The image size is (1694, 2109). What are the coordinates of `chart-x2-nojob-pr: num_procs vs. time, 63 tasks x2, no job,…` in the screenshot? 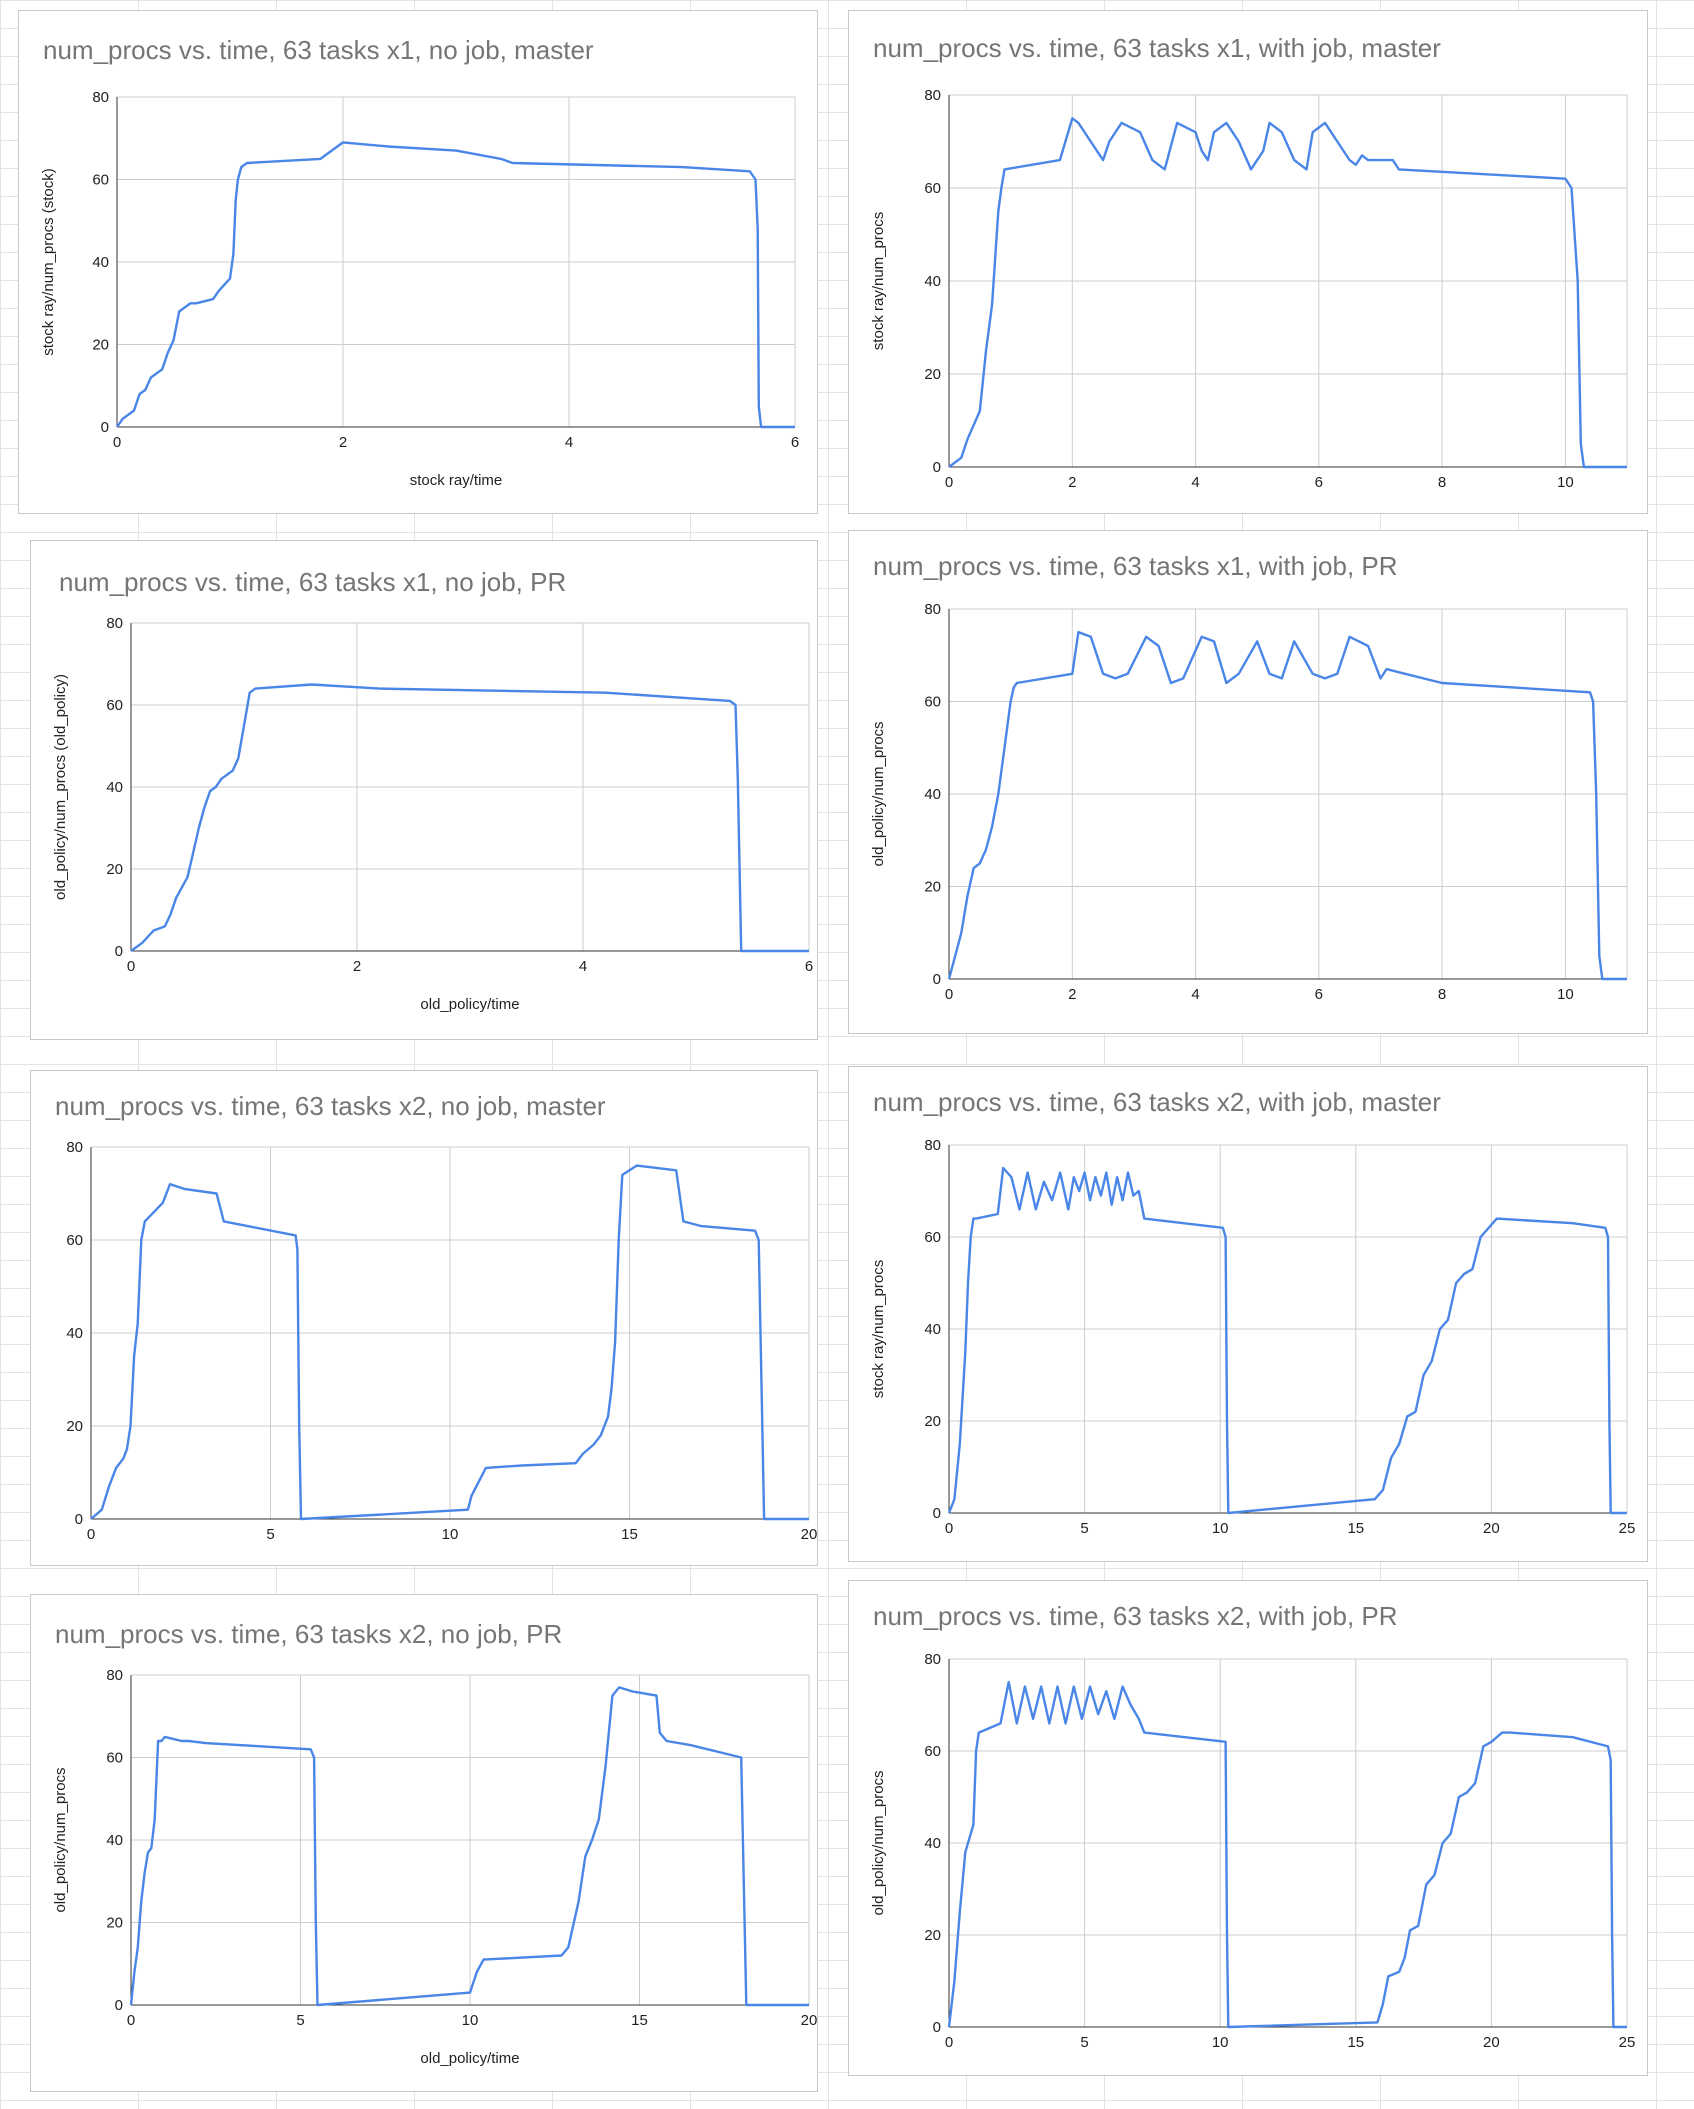 It's located at (435, 1843).